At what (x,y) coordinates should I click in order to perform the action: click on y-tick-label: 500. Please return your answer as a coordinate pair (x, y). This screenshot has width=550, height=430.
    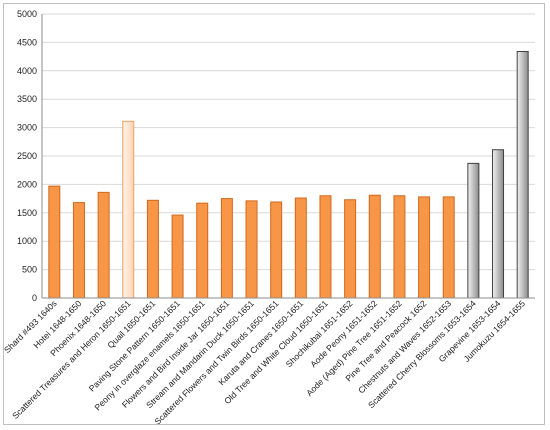
    Looking at the image, I should click on (29, 270).